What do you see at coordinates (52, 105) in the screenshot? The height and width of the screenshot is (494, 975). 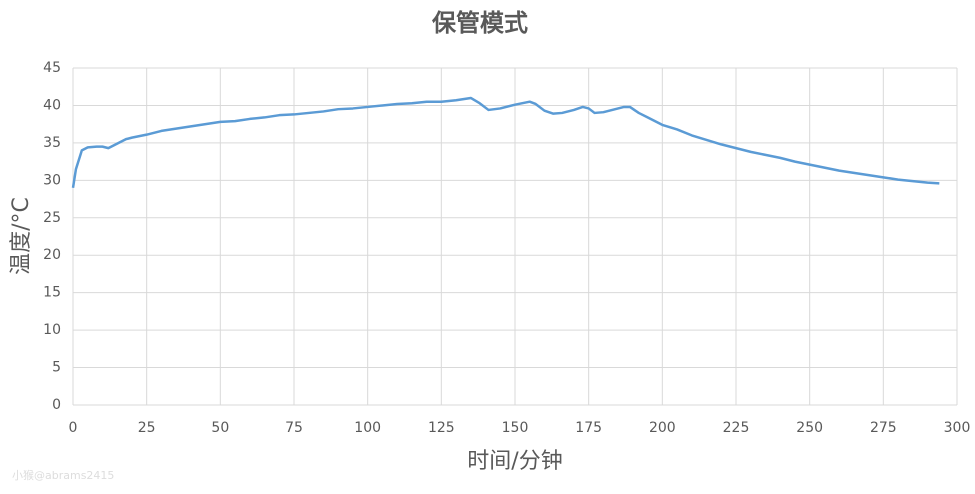 I see `y-tick-label: 40` at bounding box center [52, 105].